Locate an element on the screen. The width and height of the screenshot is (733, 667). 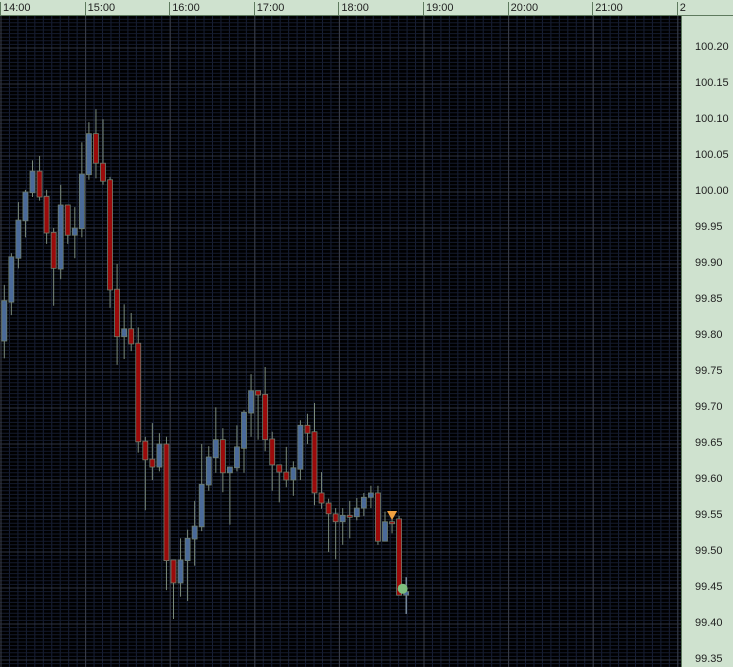
sell-arrow-marker is located at coordinates (392, 515).